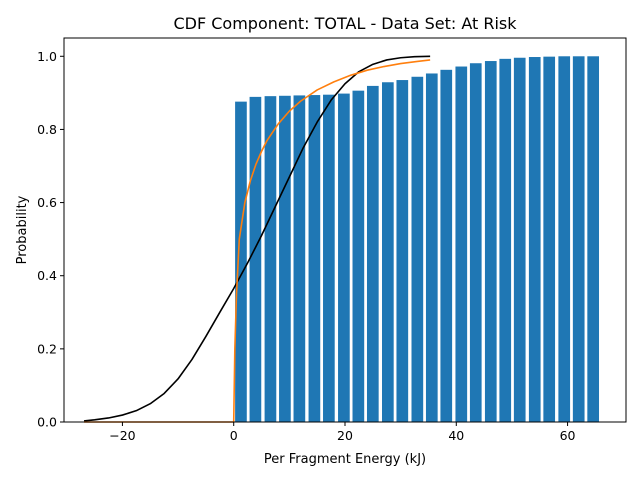 The width and height of the screenshot is (640, 484). Describe the element at coordinates (122, 435) in the screenshot. I see `x-tick-label: −20` at that location.